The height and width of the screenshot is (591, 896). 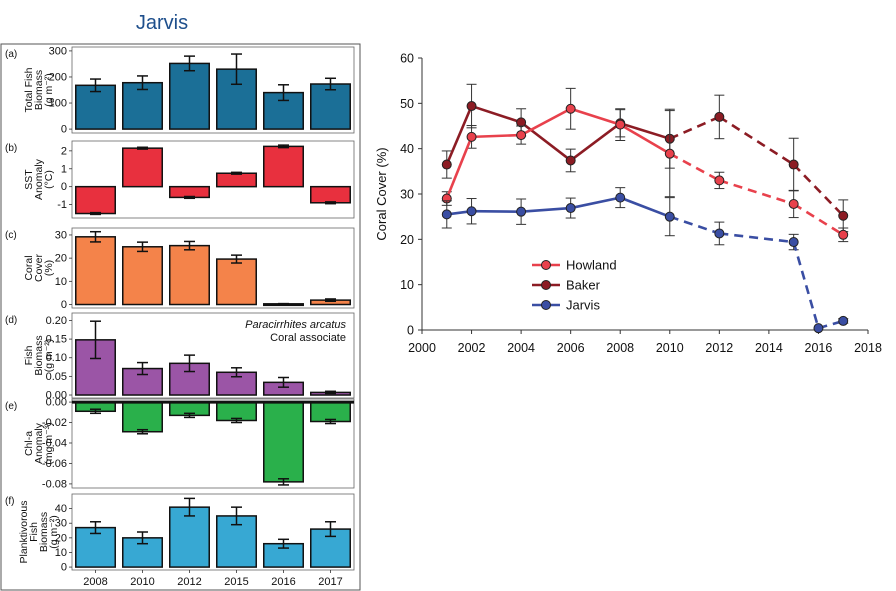 What do you see at coordinates (236, 582) in the screenshot?
I see `x-tick-label: 2015` at bounding box center [236, 582].